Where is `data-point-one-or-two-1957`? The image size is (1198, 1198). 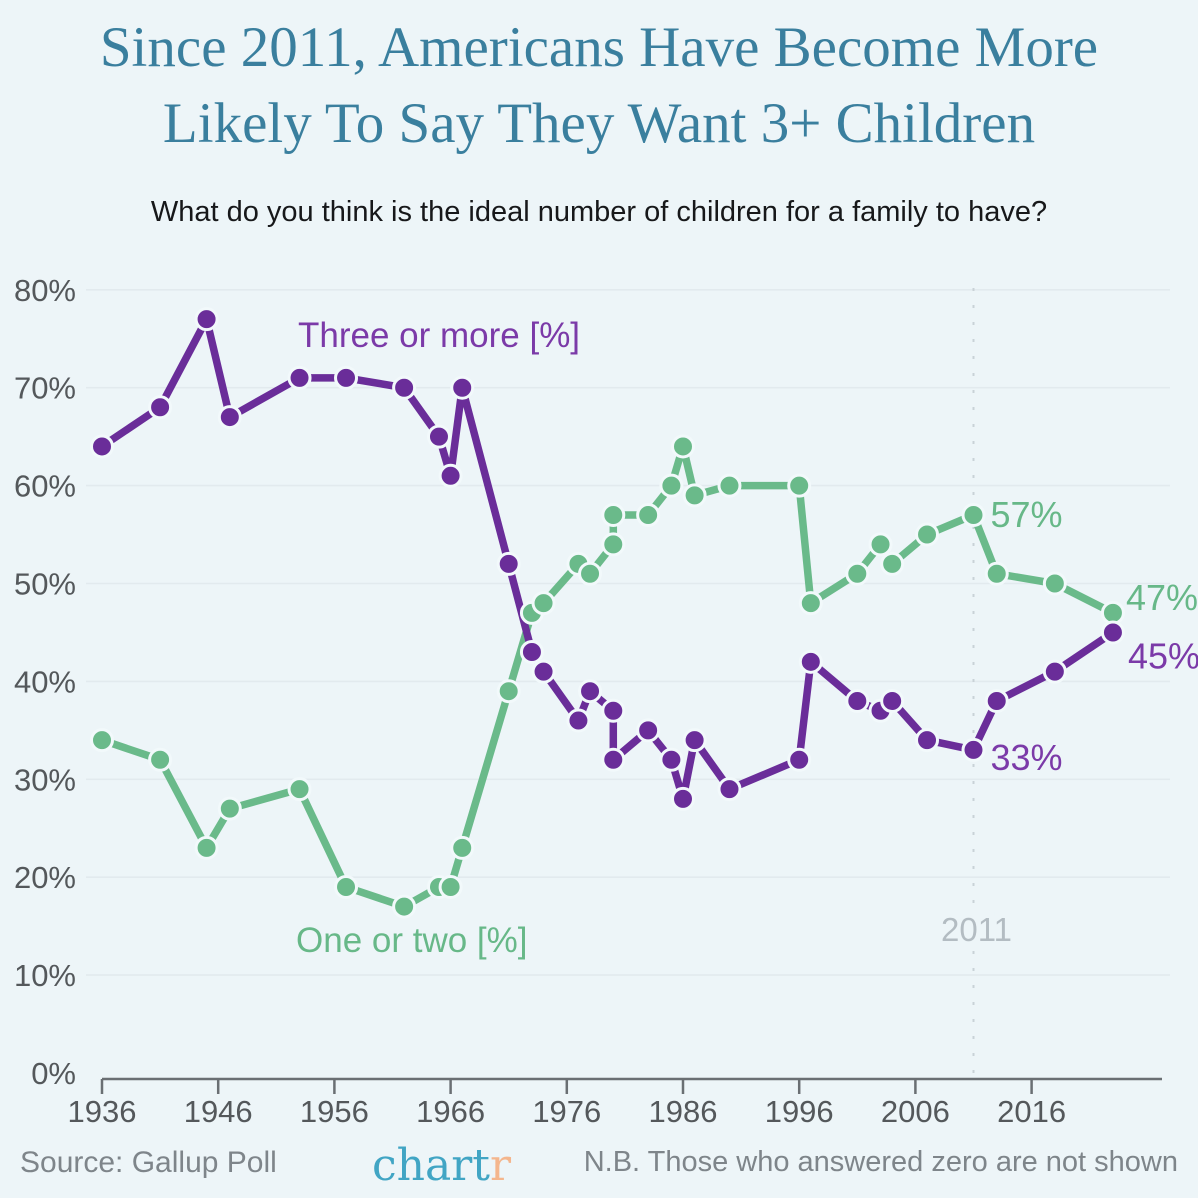 data-point-one-or-two-1957 is located at coordinates (346, 886).